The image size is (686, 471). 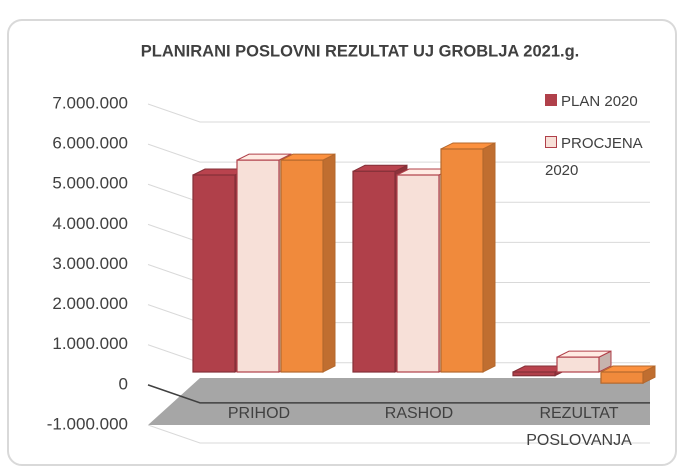 What do you see at coordinates (90, 263) in the screenshot?
I see `y-tick-label: 3.000.000` at bounding box center [90, 263].